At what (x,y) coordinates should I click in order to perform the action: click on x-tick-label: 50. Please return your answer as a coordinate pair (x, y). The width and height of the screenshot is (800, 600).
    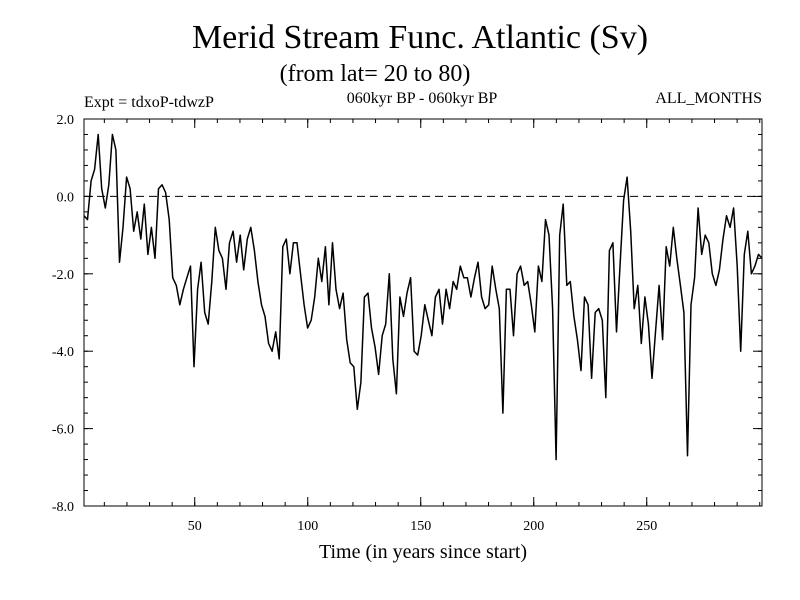
    Looking at the image, I should click on (195, 526).